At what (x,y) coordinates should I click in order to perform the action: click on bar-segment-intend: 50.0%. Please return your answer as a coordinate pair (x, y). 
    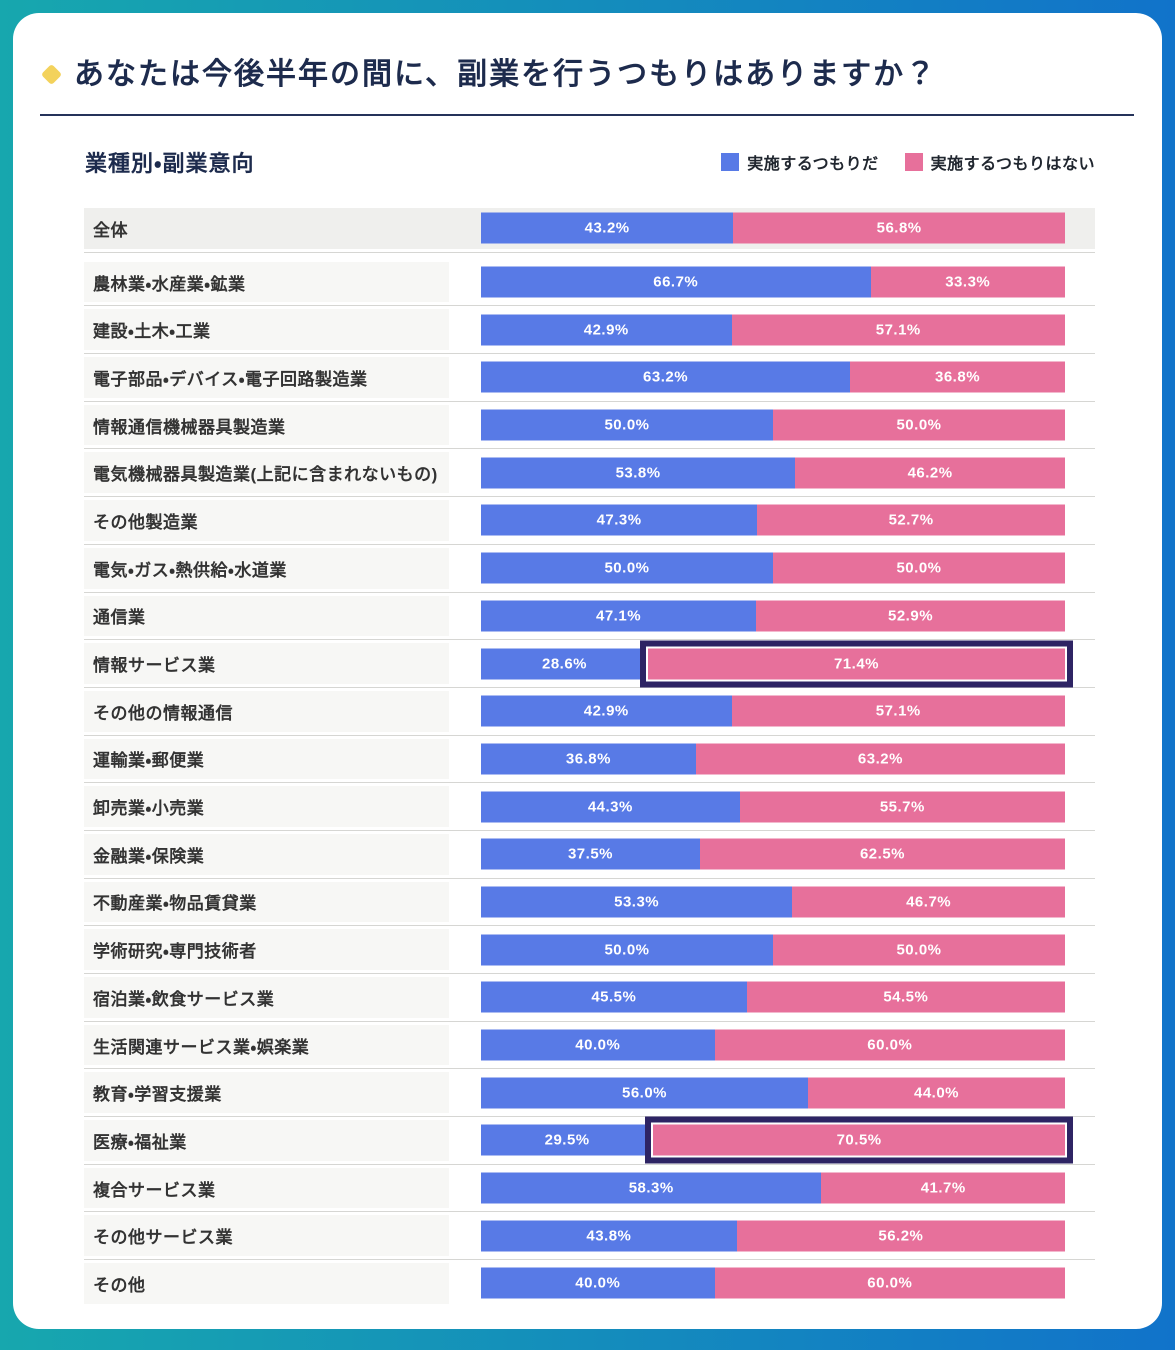
    Looking at the image, I should click on (627, 950).